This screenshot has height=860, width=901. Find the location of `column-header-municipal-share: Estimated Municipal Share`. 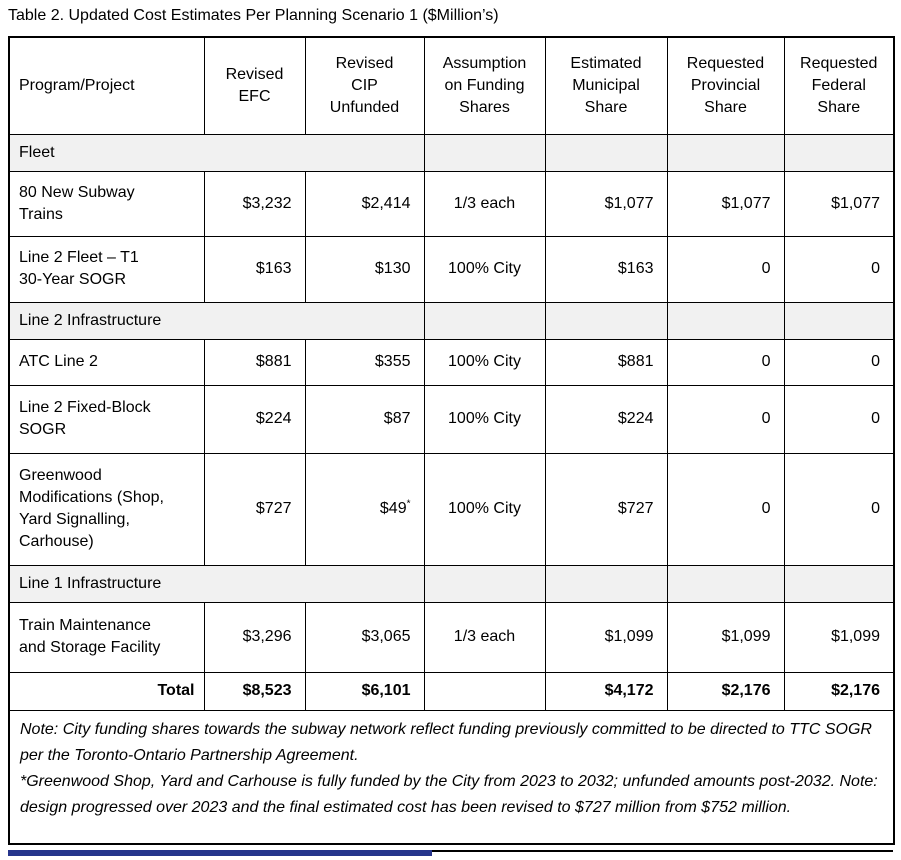

column-header-municipal-share: Estimated Municipal Share is located at coordinates (606, 85).